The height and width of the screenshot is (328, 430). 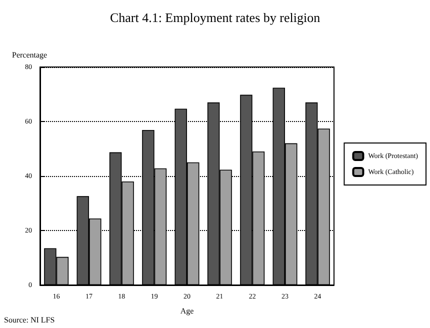 What do you see at coordinates (30, 55) in the screenshot?
I see `y-axis-title: Percentage` at bounding box center [30, 55].